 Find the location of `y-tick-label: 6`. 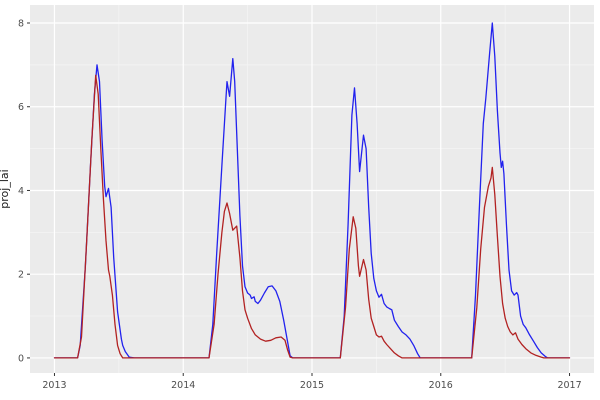

y-tick-label: 6 is located at coordinates (21, 107).